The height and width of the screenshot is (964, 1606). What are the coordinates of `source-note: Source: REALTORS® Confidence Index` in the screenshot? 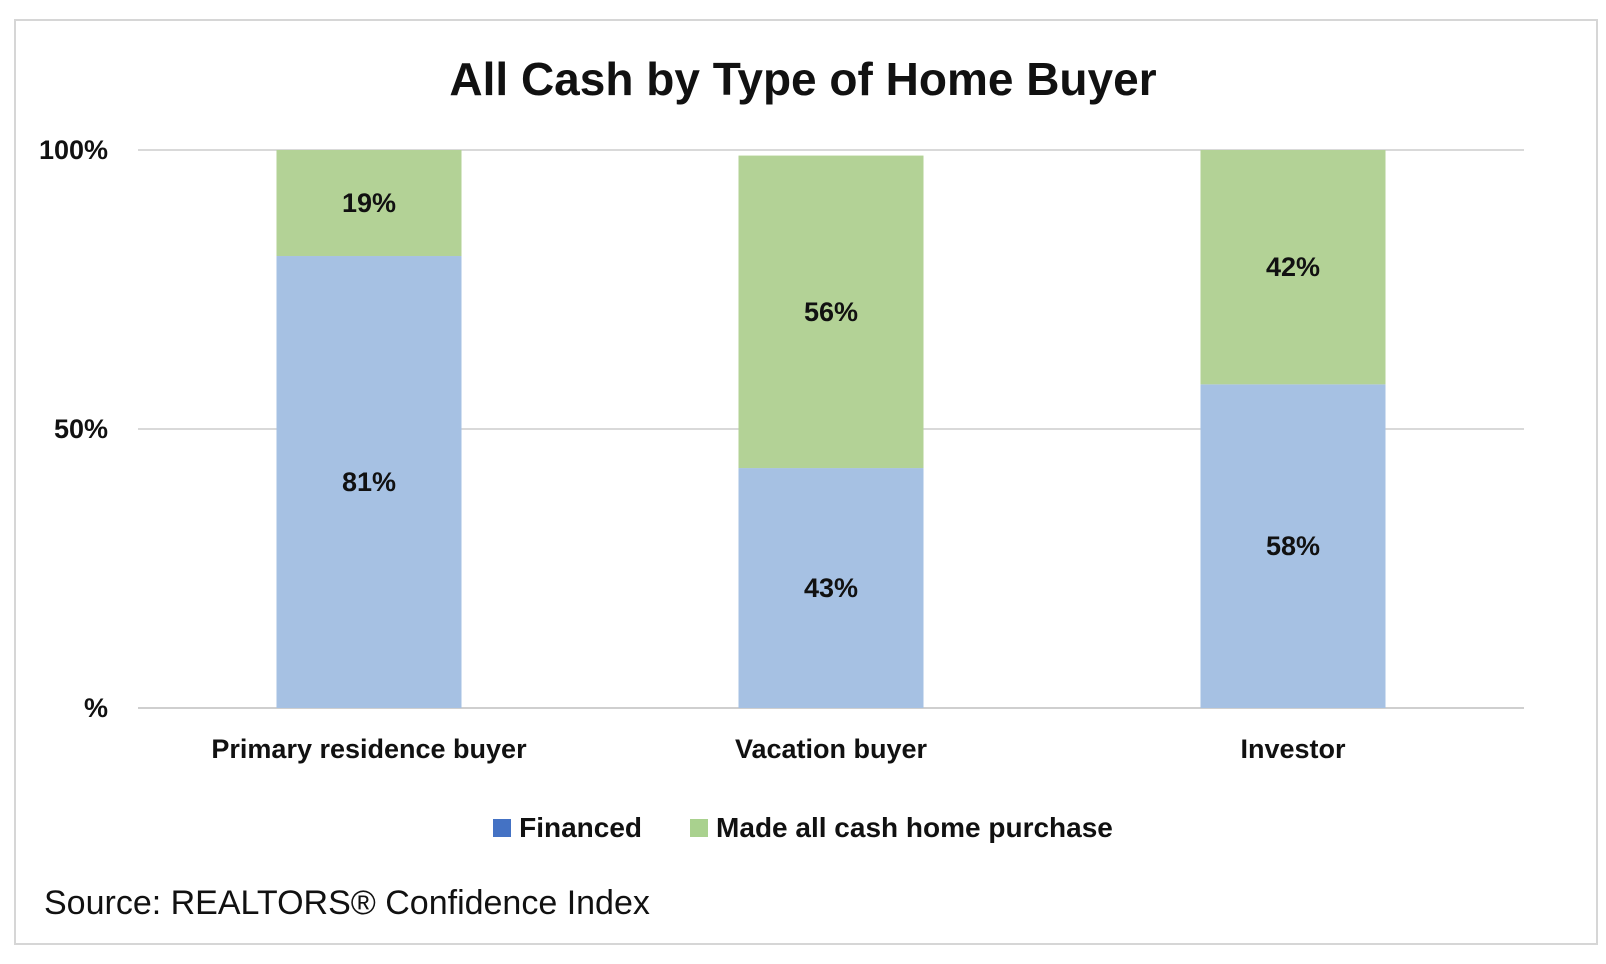 It's located at (347, 903).